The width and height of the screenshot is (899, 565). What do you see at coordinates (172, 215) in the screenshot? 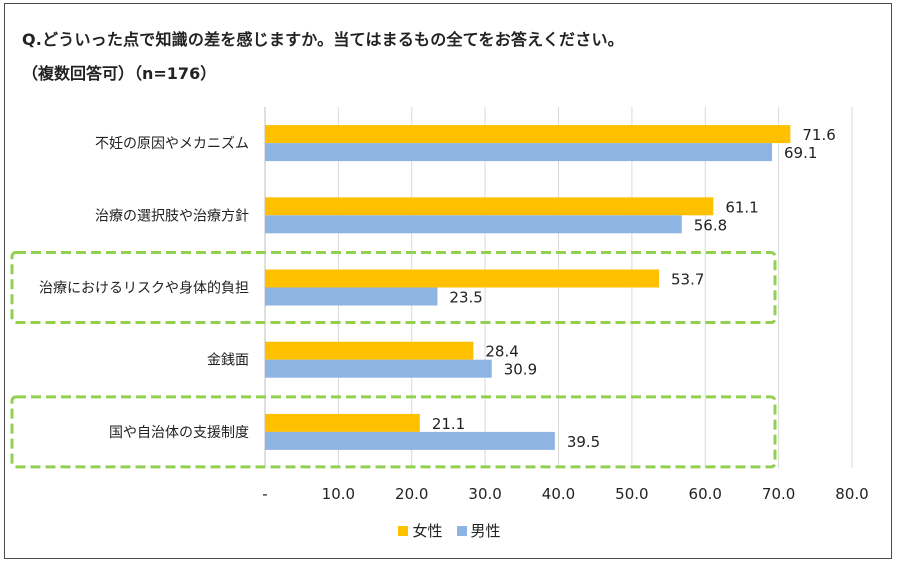
I see `category-label: 治療の選択肢や治療方針` at bounding box center [172, 215].